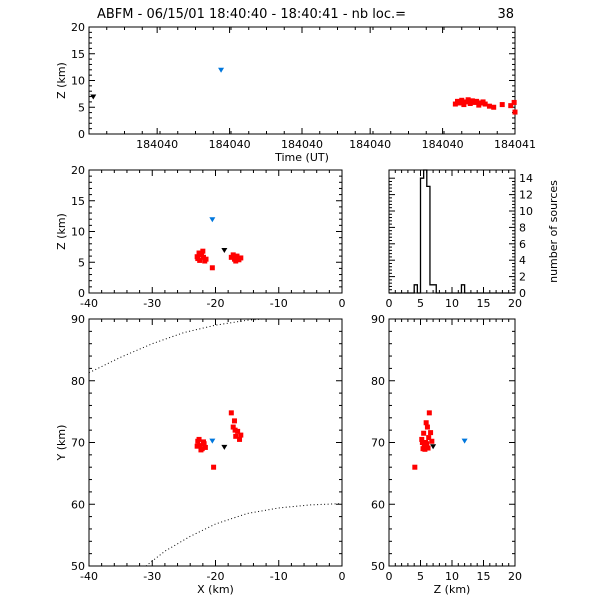  I want to click on y-tick-label: 4, so click(522, 260).